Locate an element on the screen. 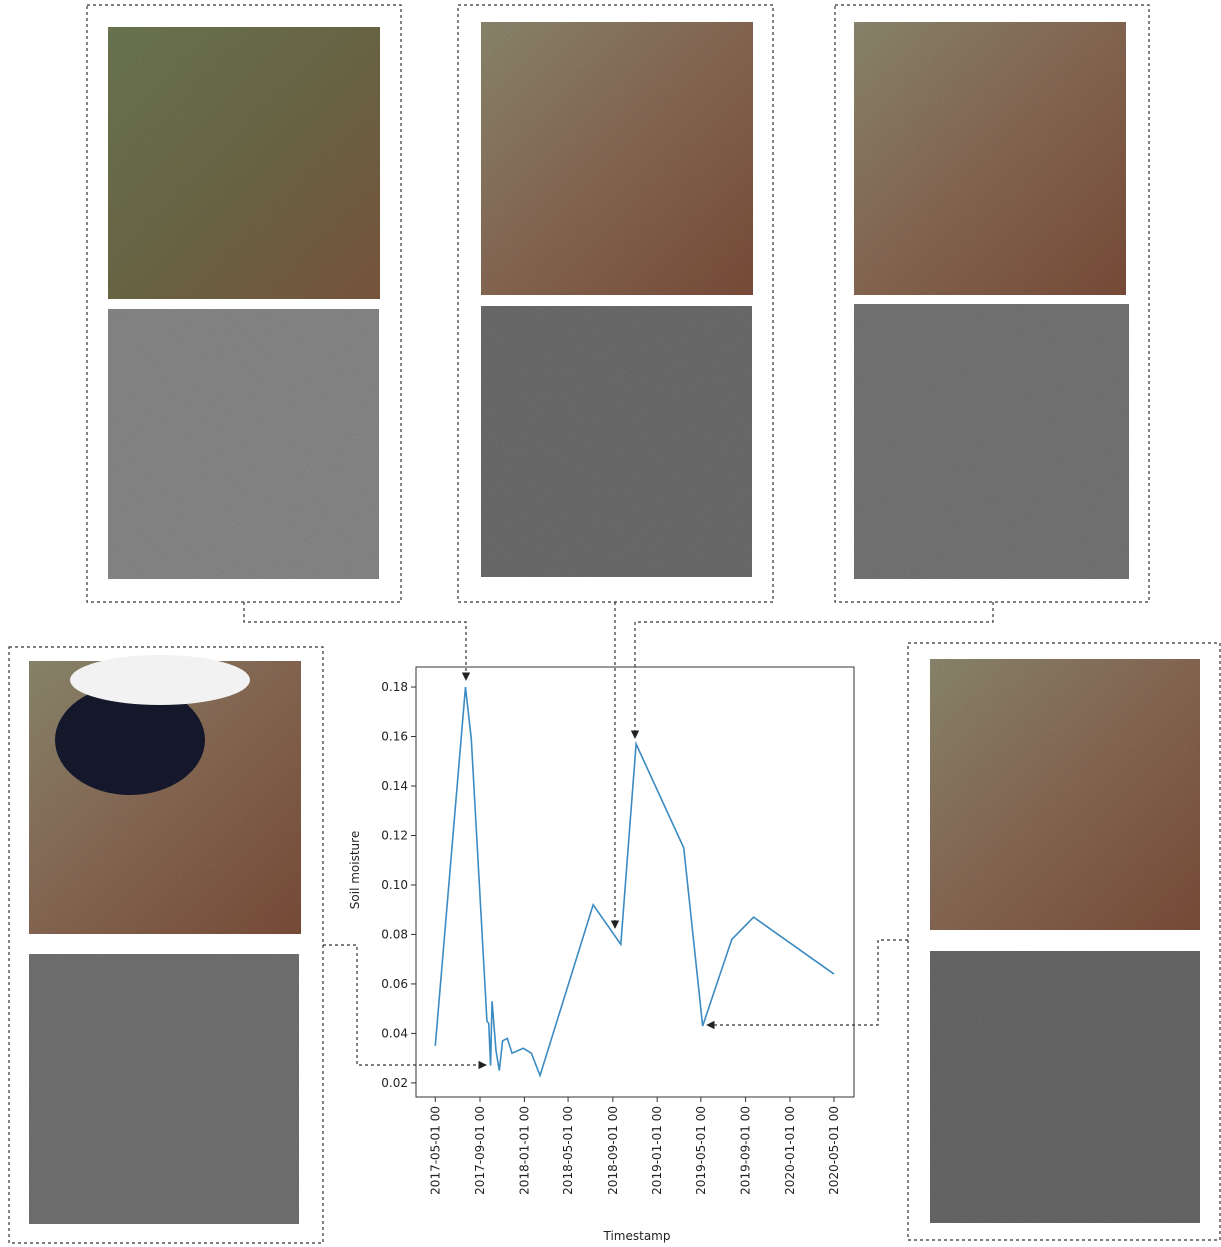  cloud-shadow is located at coordinates (130, 740).